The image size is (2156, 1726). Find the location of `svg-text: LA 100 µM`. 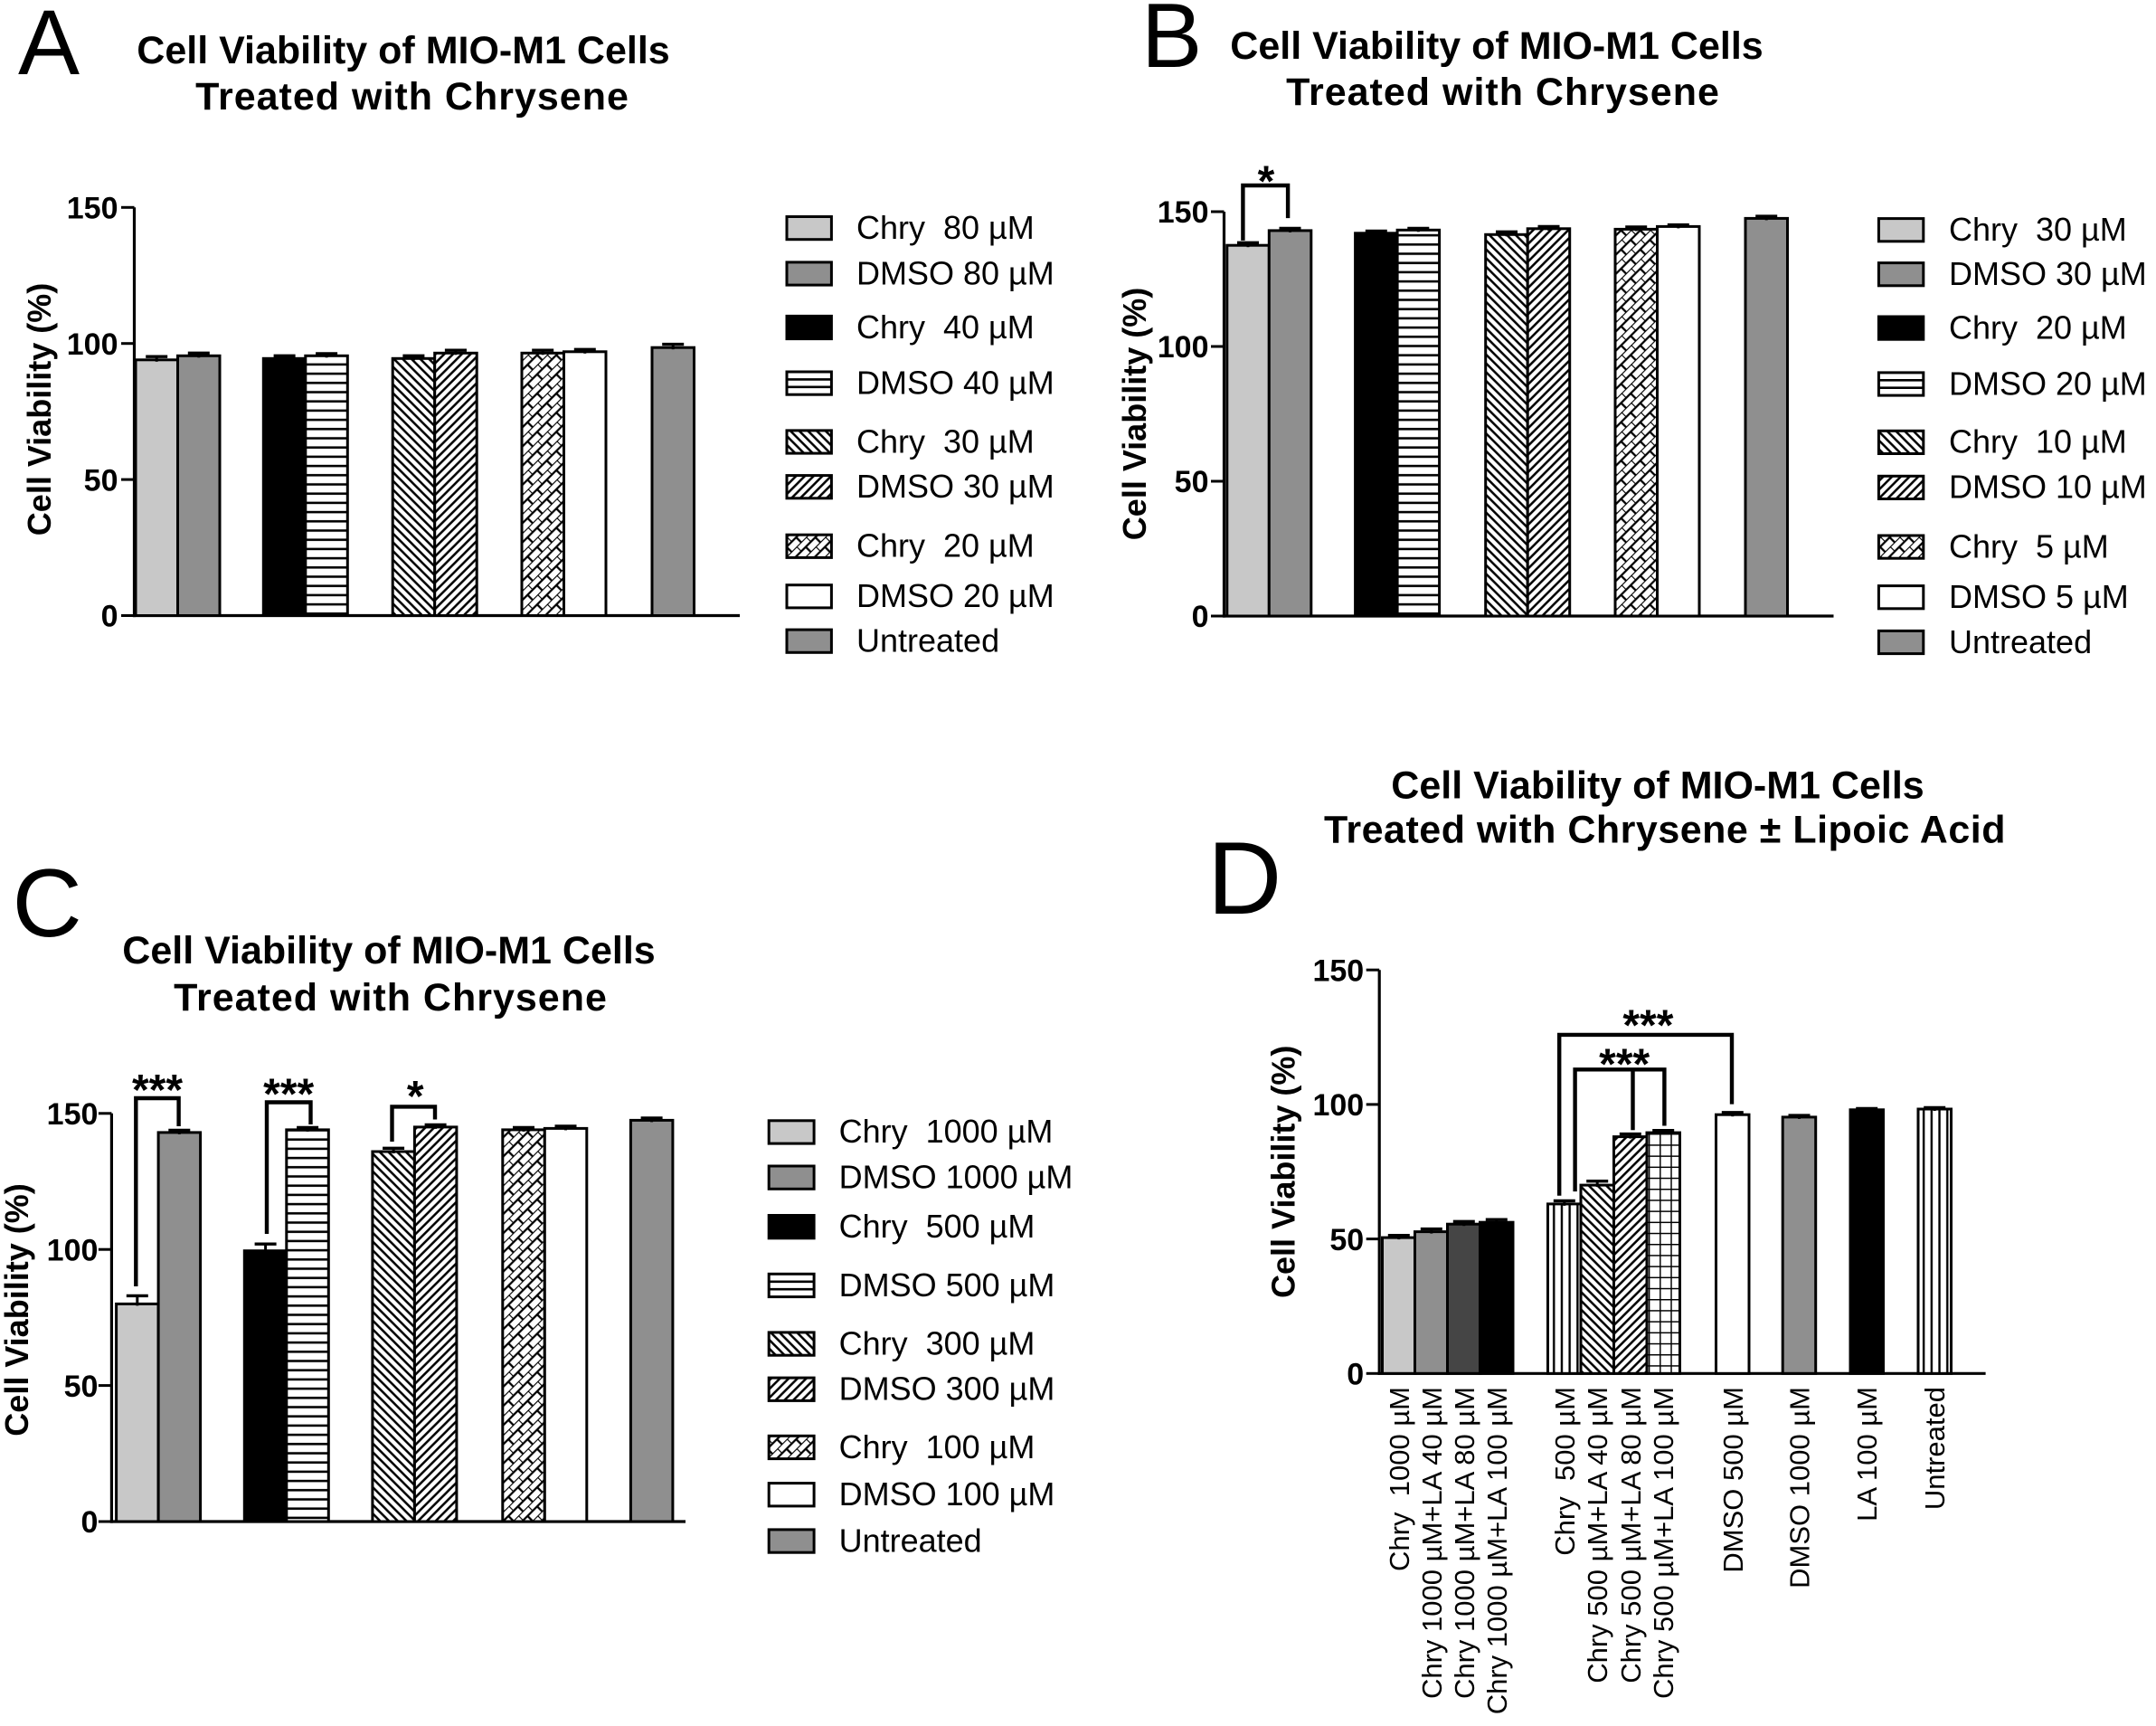

svg-text: LA 100 µM is located at coordinates (1867, 1454).